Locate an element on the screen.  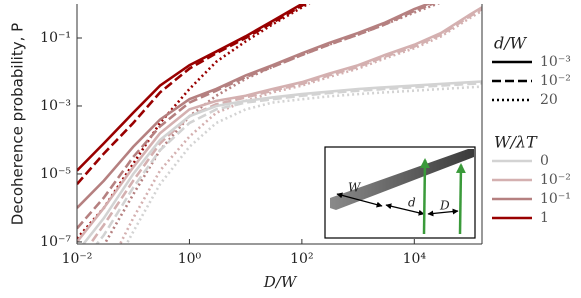
y-tick-label: 10⁻⁷ is located at coordinates (55, 242).